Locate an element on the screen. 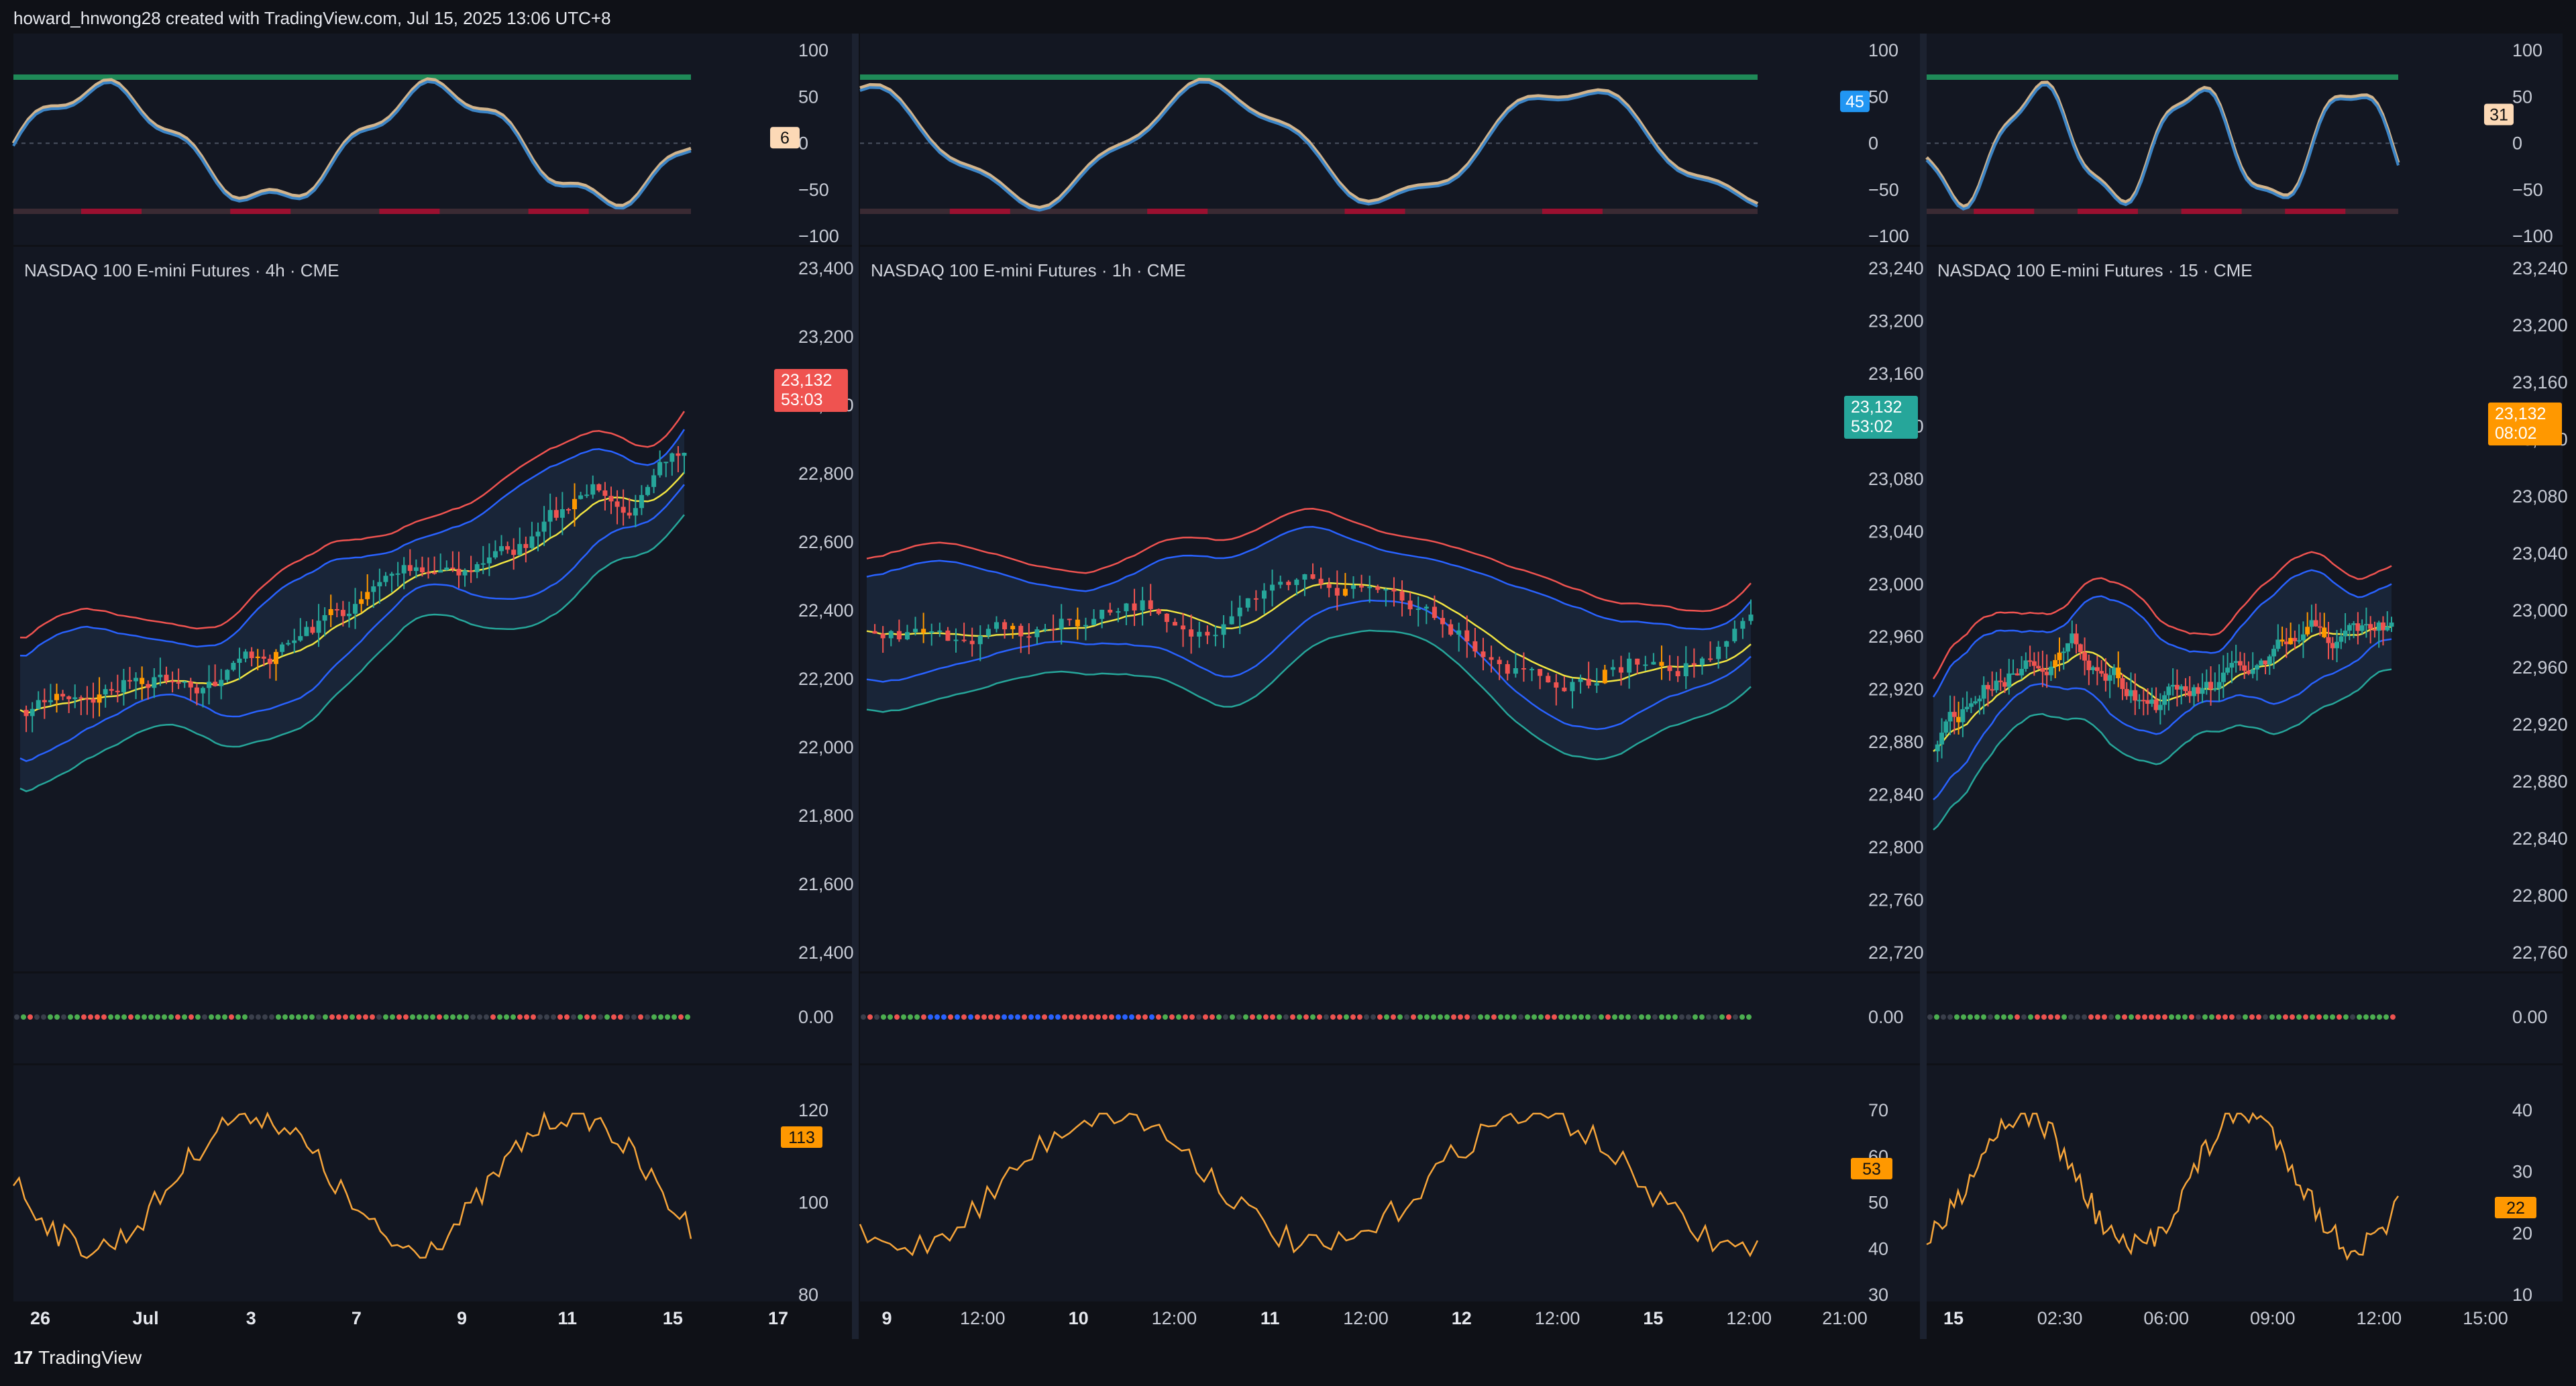 The height and width of the screenshot is (1386, 2576). price-axis-label: 23,200 is located at coordinates (1896, 321).